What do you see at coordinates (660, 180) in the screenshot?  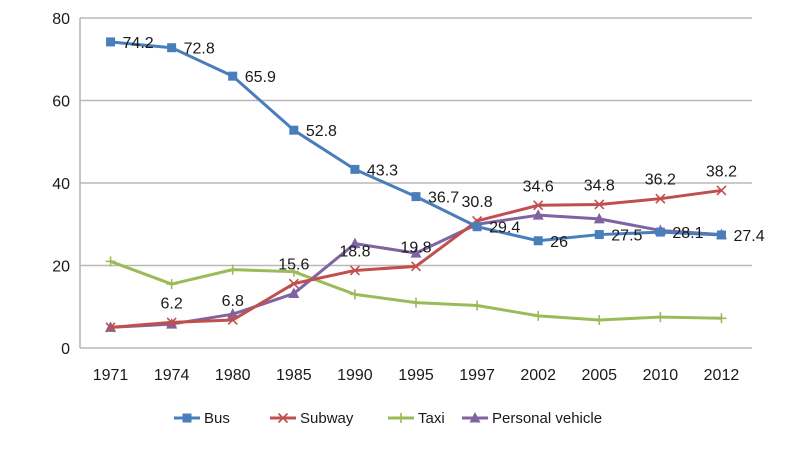 I see `data-label-subway: 36.2` at bounding box center [660, 180].